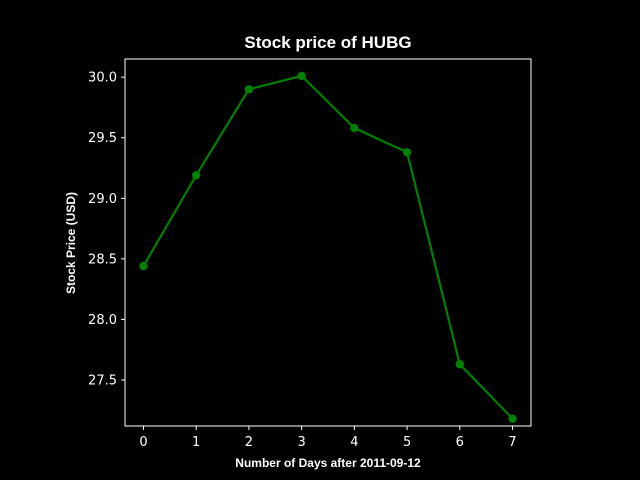 This screenshot has height=480, width=640. Describe the element at coordinates (301, 442) in the screenshot. I see `x-tick-label: 3` at that location.